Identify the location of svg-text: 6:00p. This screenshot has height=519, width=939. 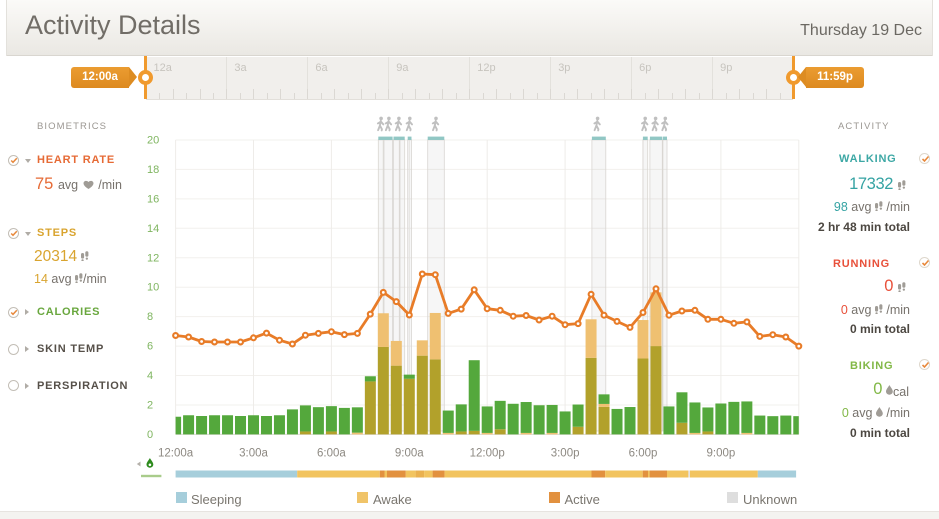
(643, 454).